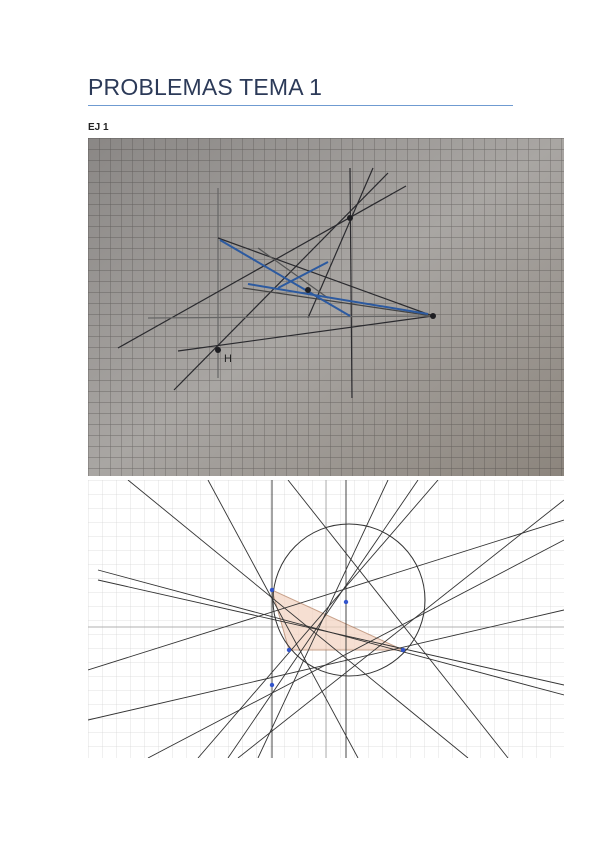 This screenshot has height=848, width=600. What do you see at coordinates (300, 105) in the screenshot?
I see `title-rule` at bounding box center [300, 105].